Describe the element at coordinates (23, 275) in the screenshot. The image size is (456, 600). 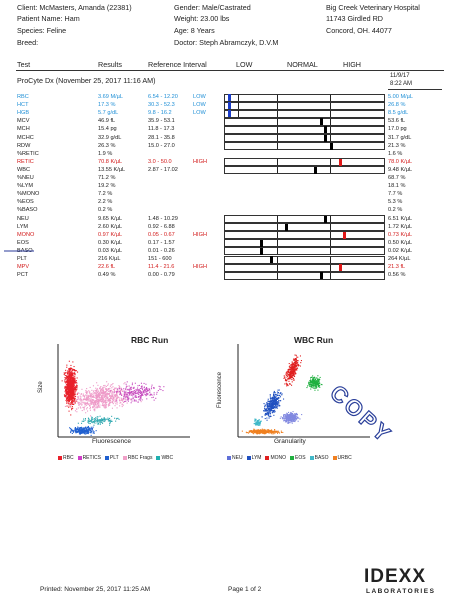
I see `test-name: PCT` at that location.